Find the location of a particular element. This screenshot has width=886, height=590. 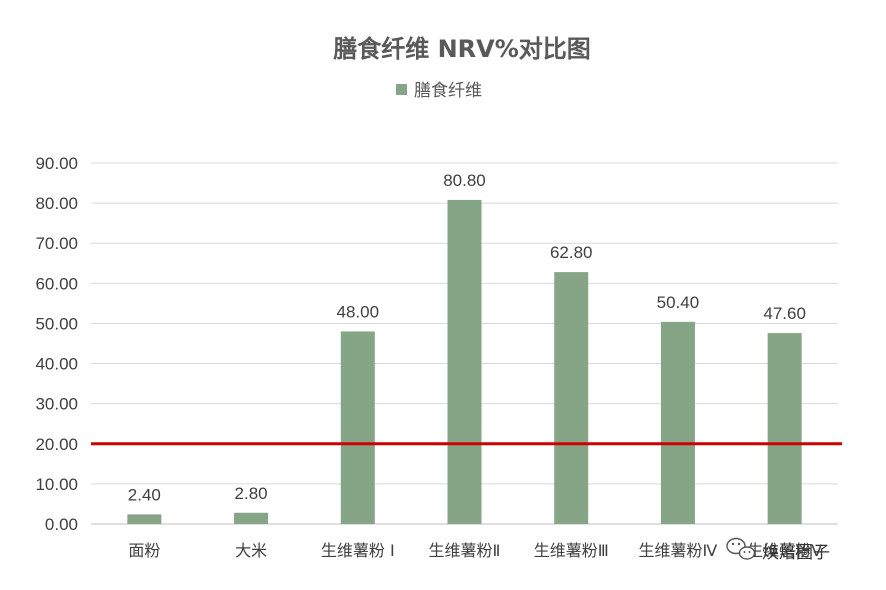

data-label: 2.80 is located at coordinates (251, 493).